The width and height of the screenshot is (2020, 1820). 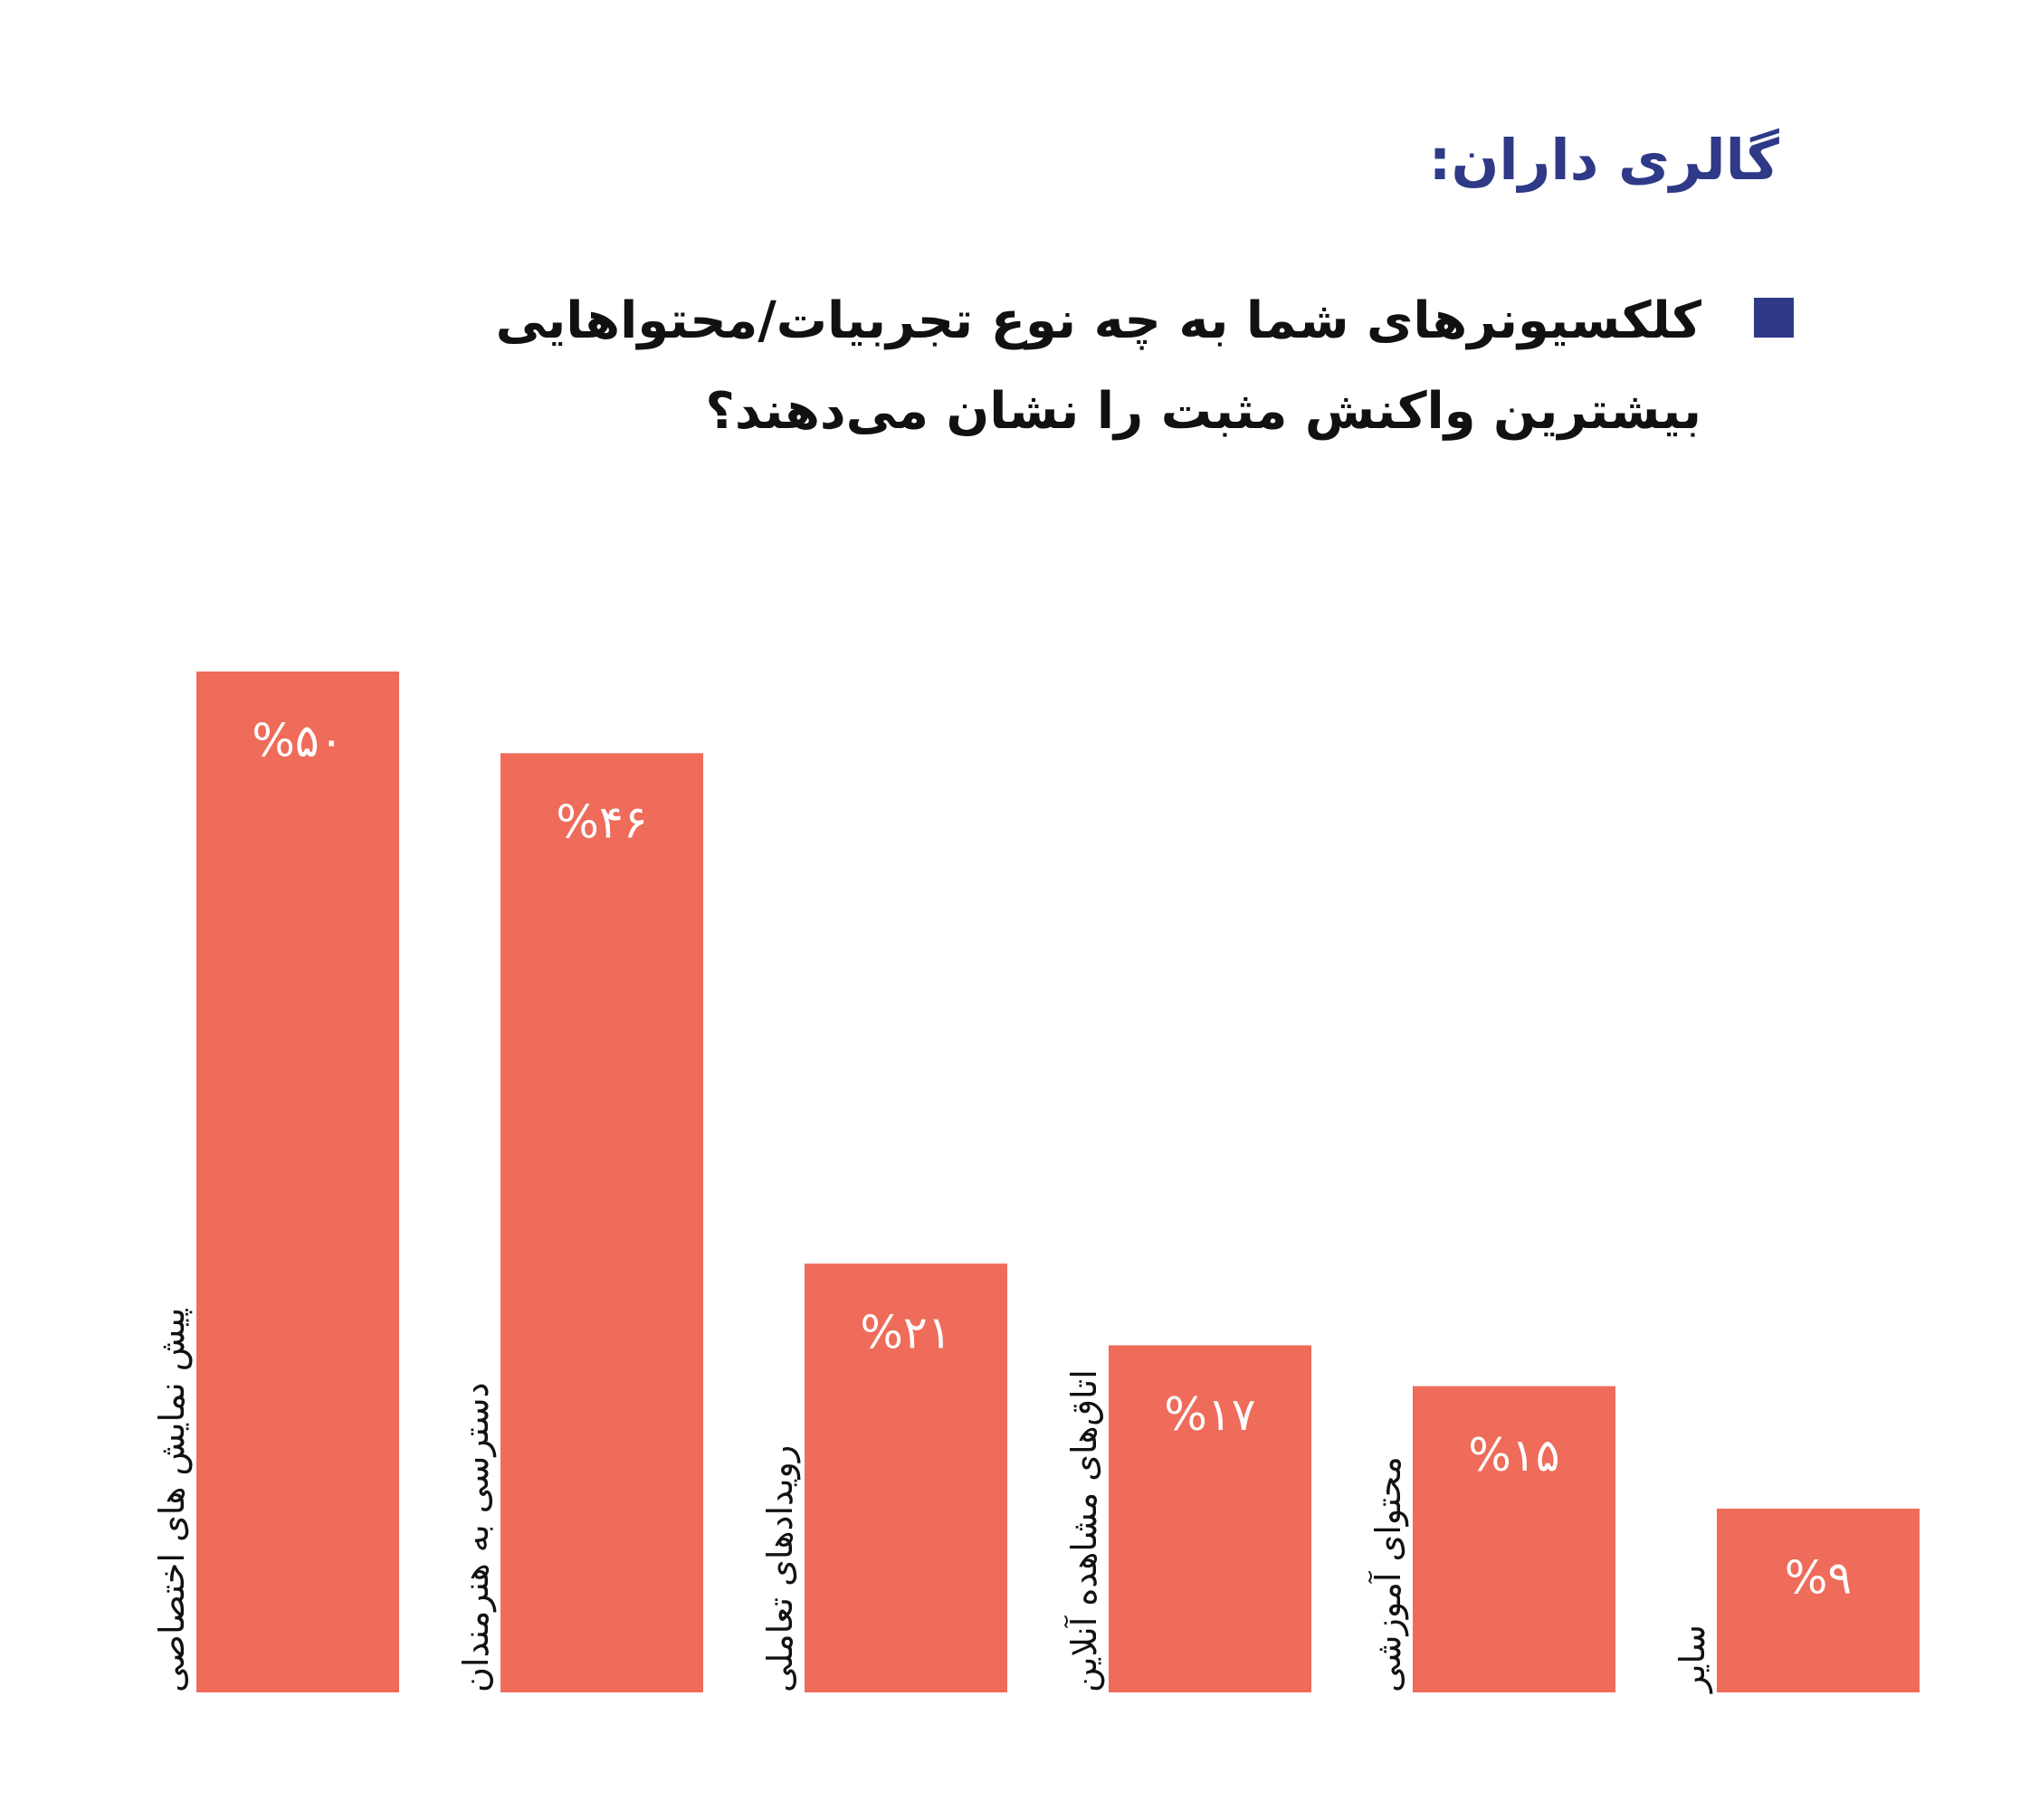 What do you see at coordinates (601, 822) in the screenshot?
I see `value-label: %۴۶` at bounding box center [601, 822].